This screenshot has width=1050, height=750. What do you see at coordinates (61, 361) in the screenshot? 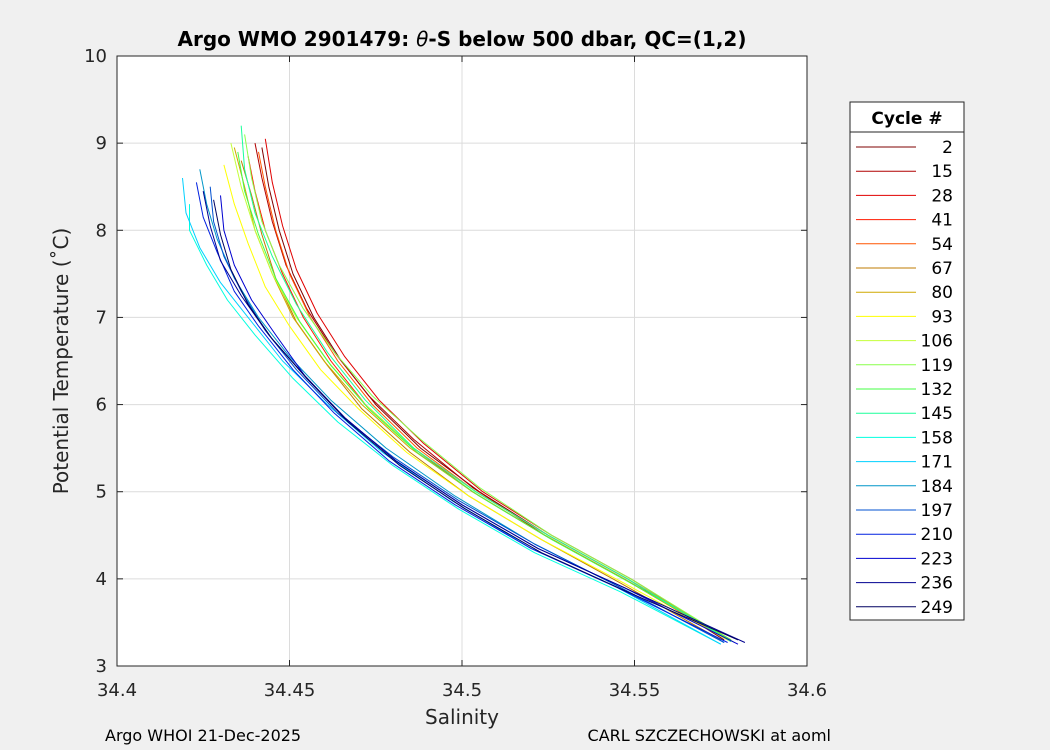
I see `y-axis-label: Potential Temperature (˚C)` at bounding box center [61, 361].